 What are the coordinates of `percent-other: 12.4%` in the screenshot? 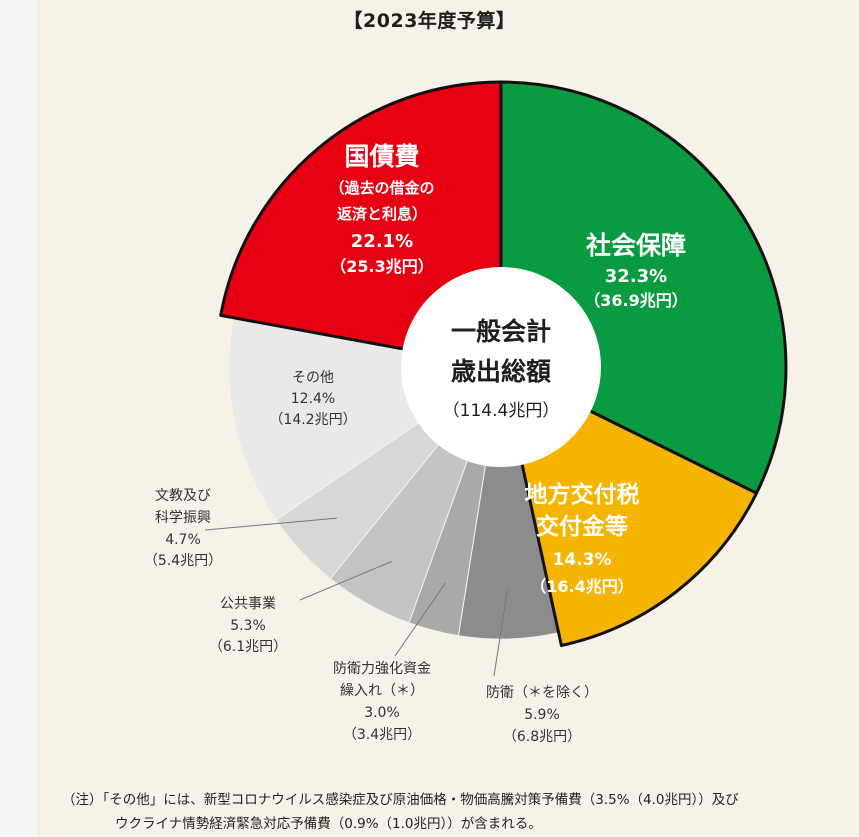 It's located at (313, 399).